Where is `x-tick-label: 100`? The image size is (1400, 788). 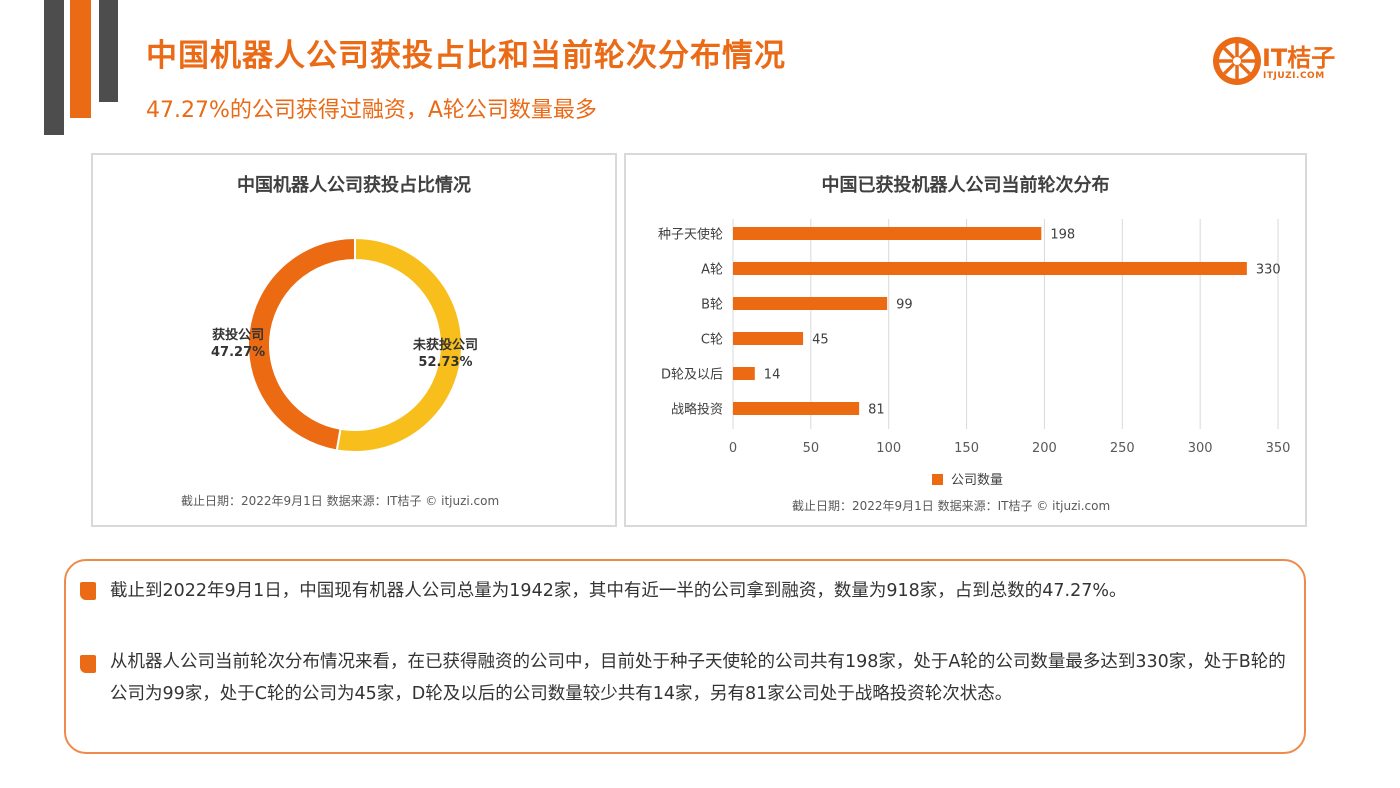
x-tick-label: 100 is located at coordinates (888, 448).